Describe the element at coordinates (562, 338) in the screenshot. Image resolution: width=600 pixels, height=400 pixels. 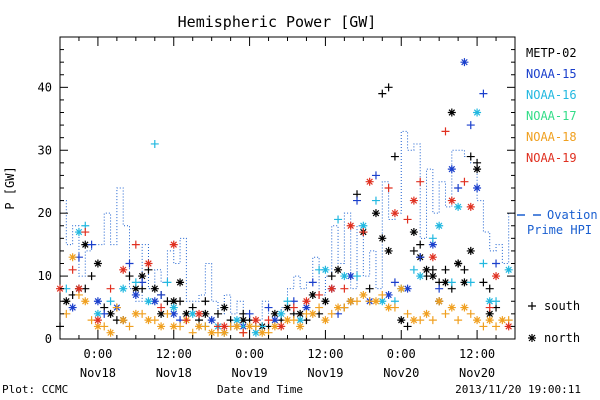
I see `symbol-key-north: north` at that location.